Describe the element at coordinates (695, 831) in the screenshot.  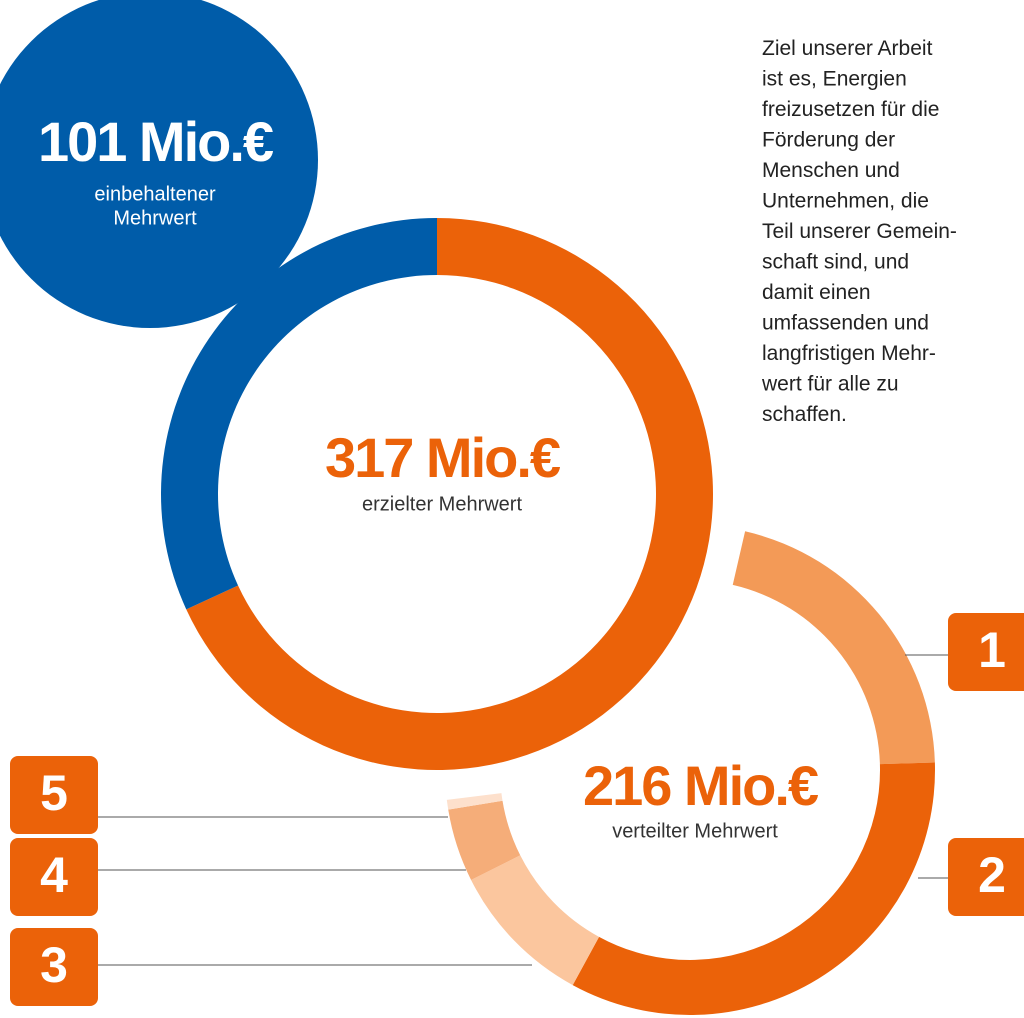
I see `donut-subtitle: verteilter Mehrwert` at that location.